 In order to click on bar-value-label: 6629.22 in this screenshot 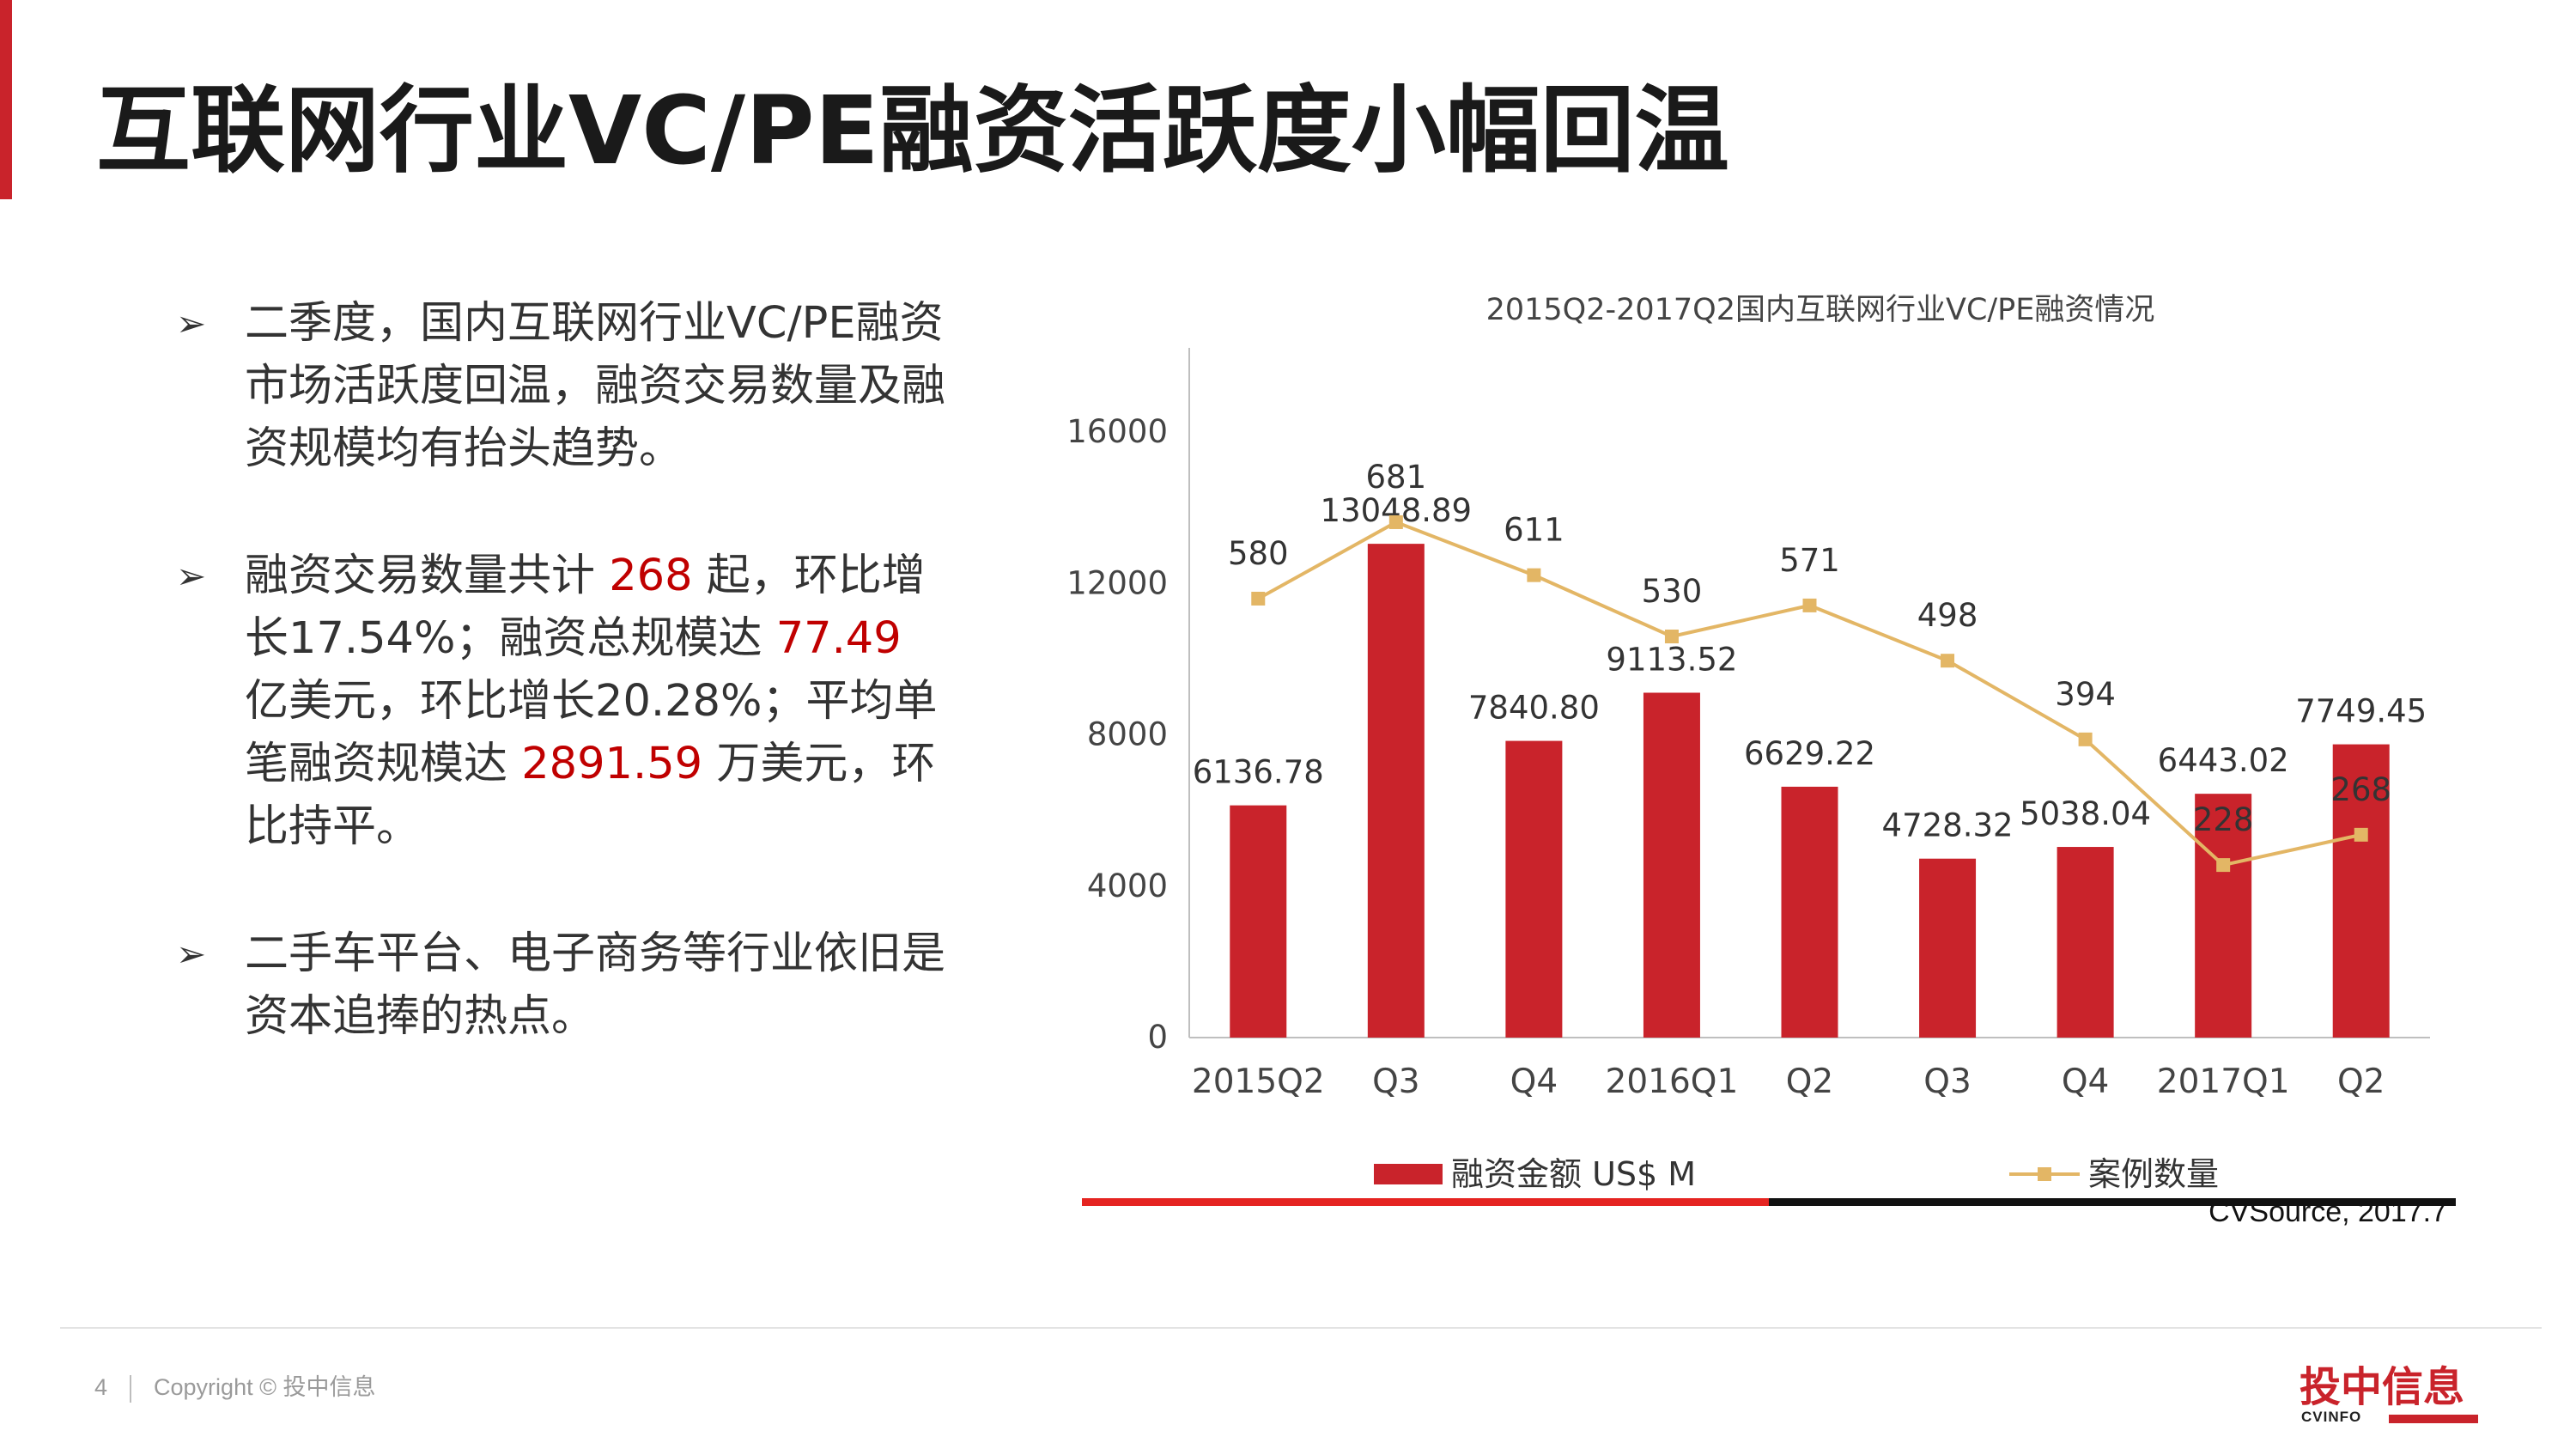, I will do `click(1809, 753)`.